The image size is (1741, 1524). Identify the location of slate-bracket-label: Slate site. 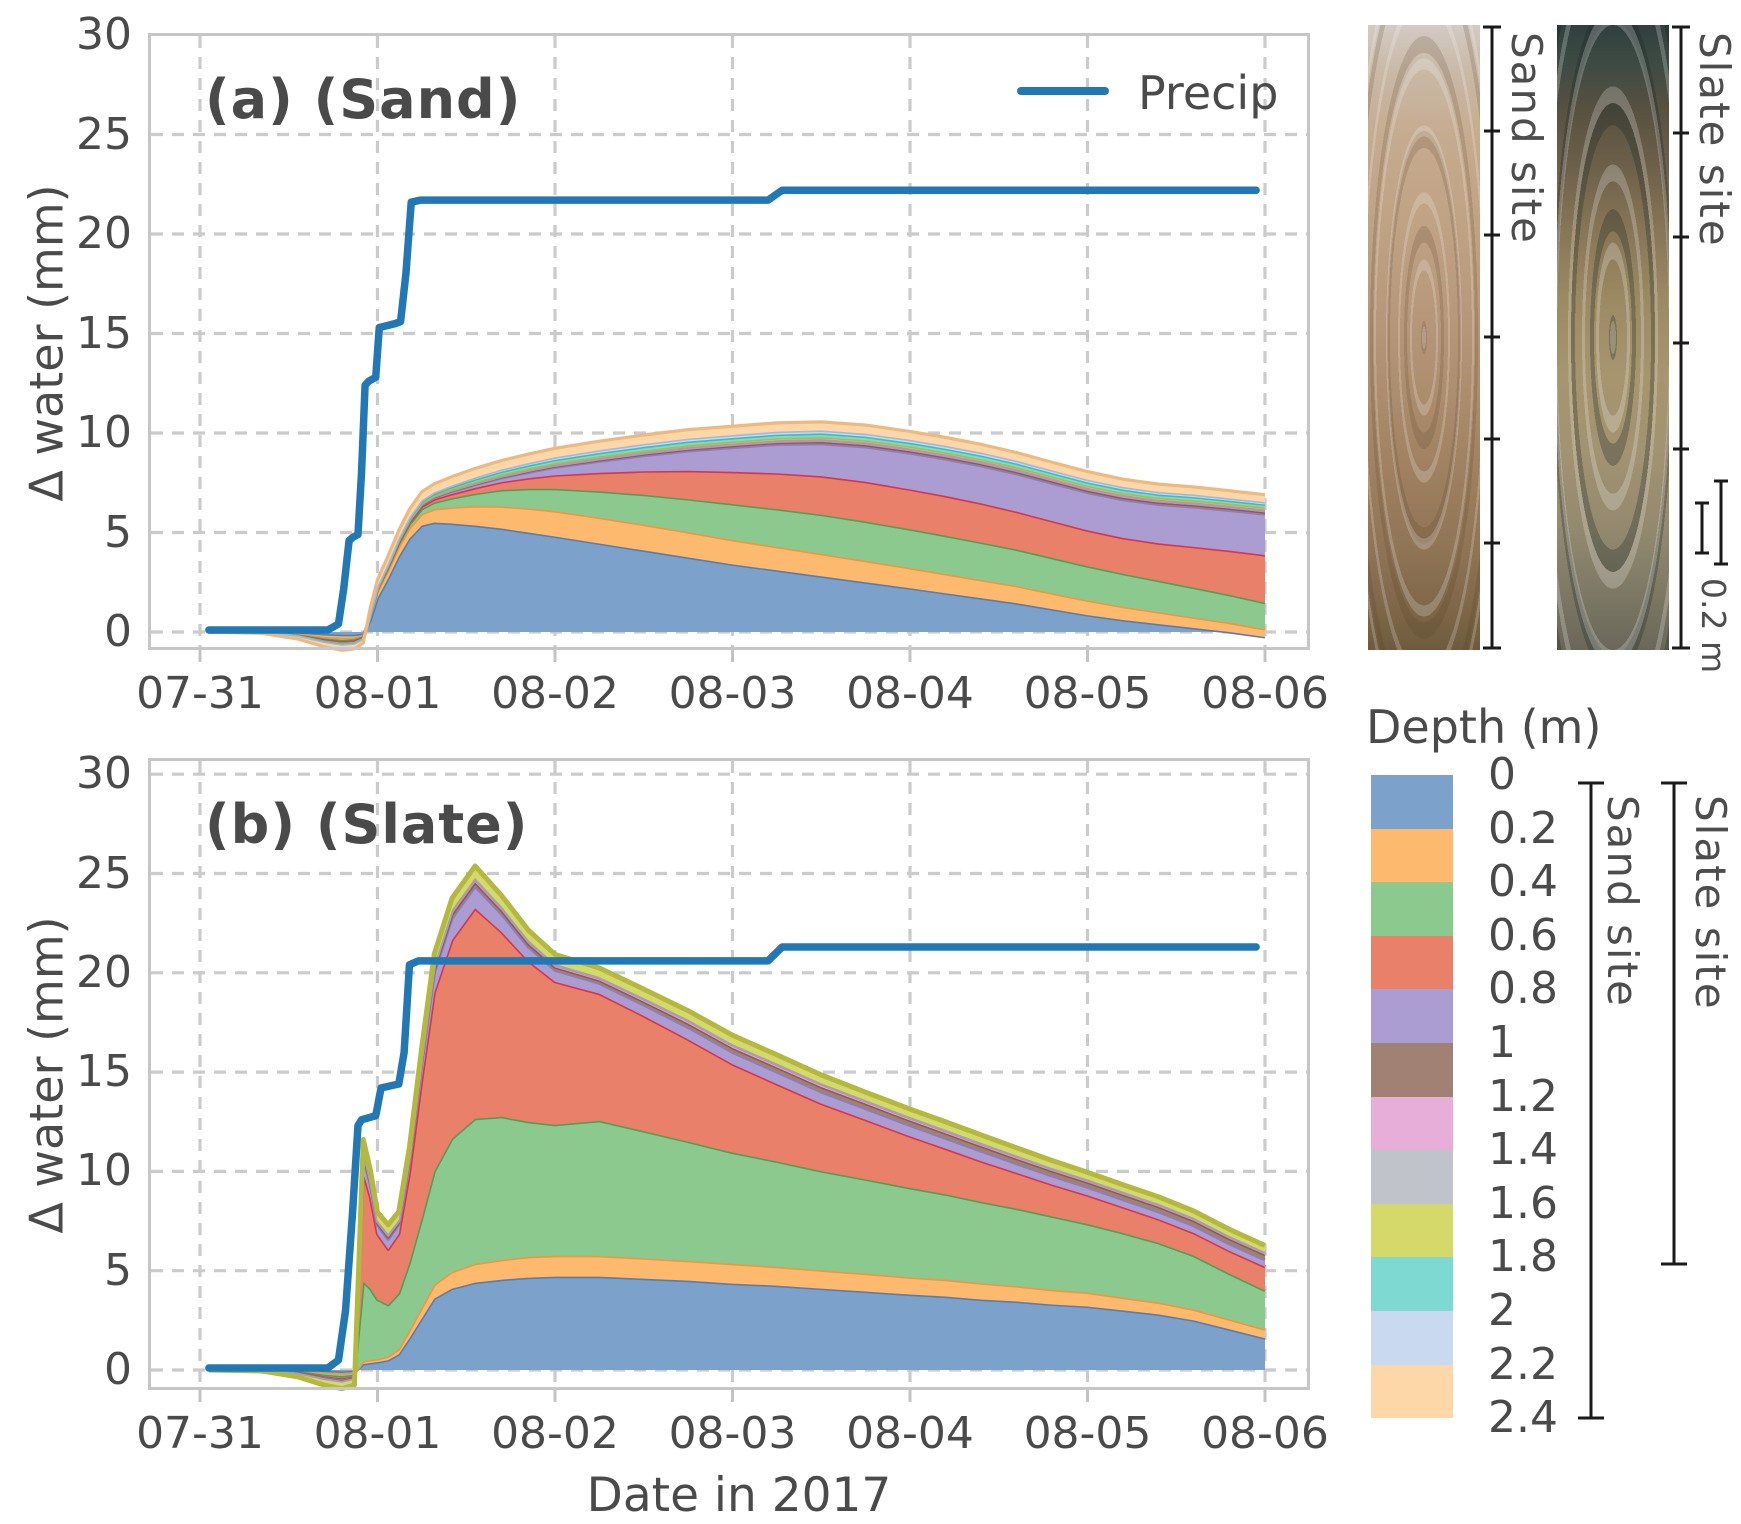
(1710, 903).